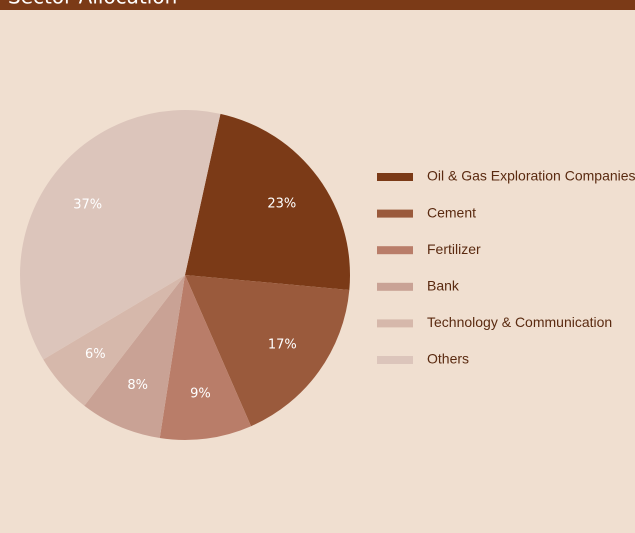  I want to click on legend-label: Fertilizer, so click(454, 249).